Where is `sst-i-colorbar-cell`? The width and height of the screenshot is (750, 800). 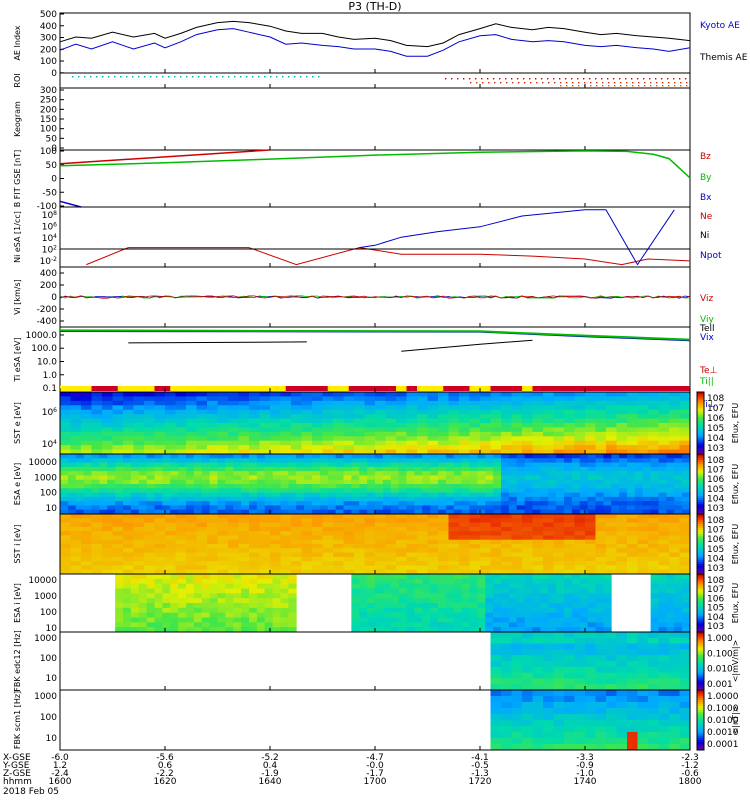 sst-i-colorbar-cell is located at coordinates (700, 531).